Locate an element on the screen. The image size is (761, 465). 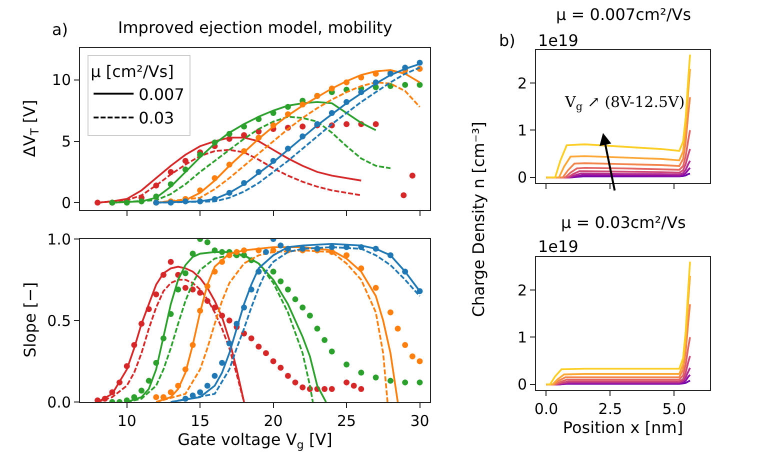
y-tick-label: 5 is located at coordinates (66, 141).